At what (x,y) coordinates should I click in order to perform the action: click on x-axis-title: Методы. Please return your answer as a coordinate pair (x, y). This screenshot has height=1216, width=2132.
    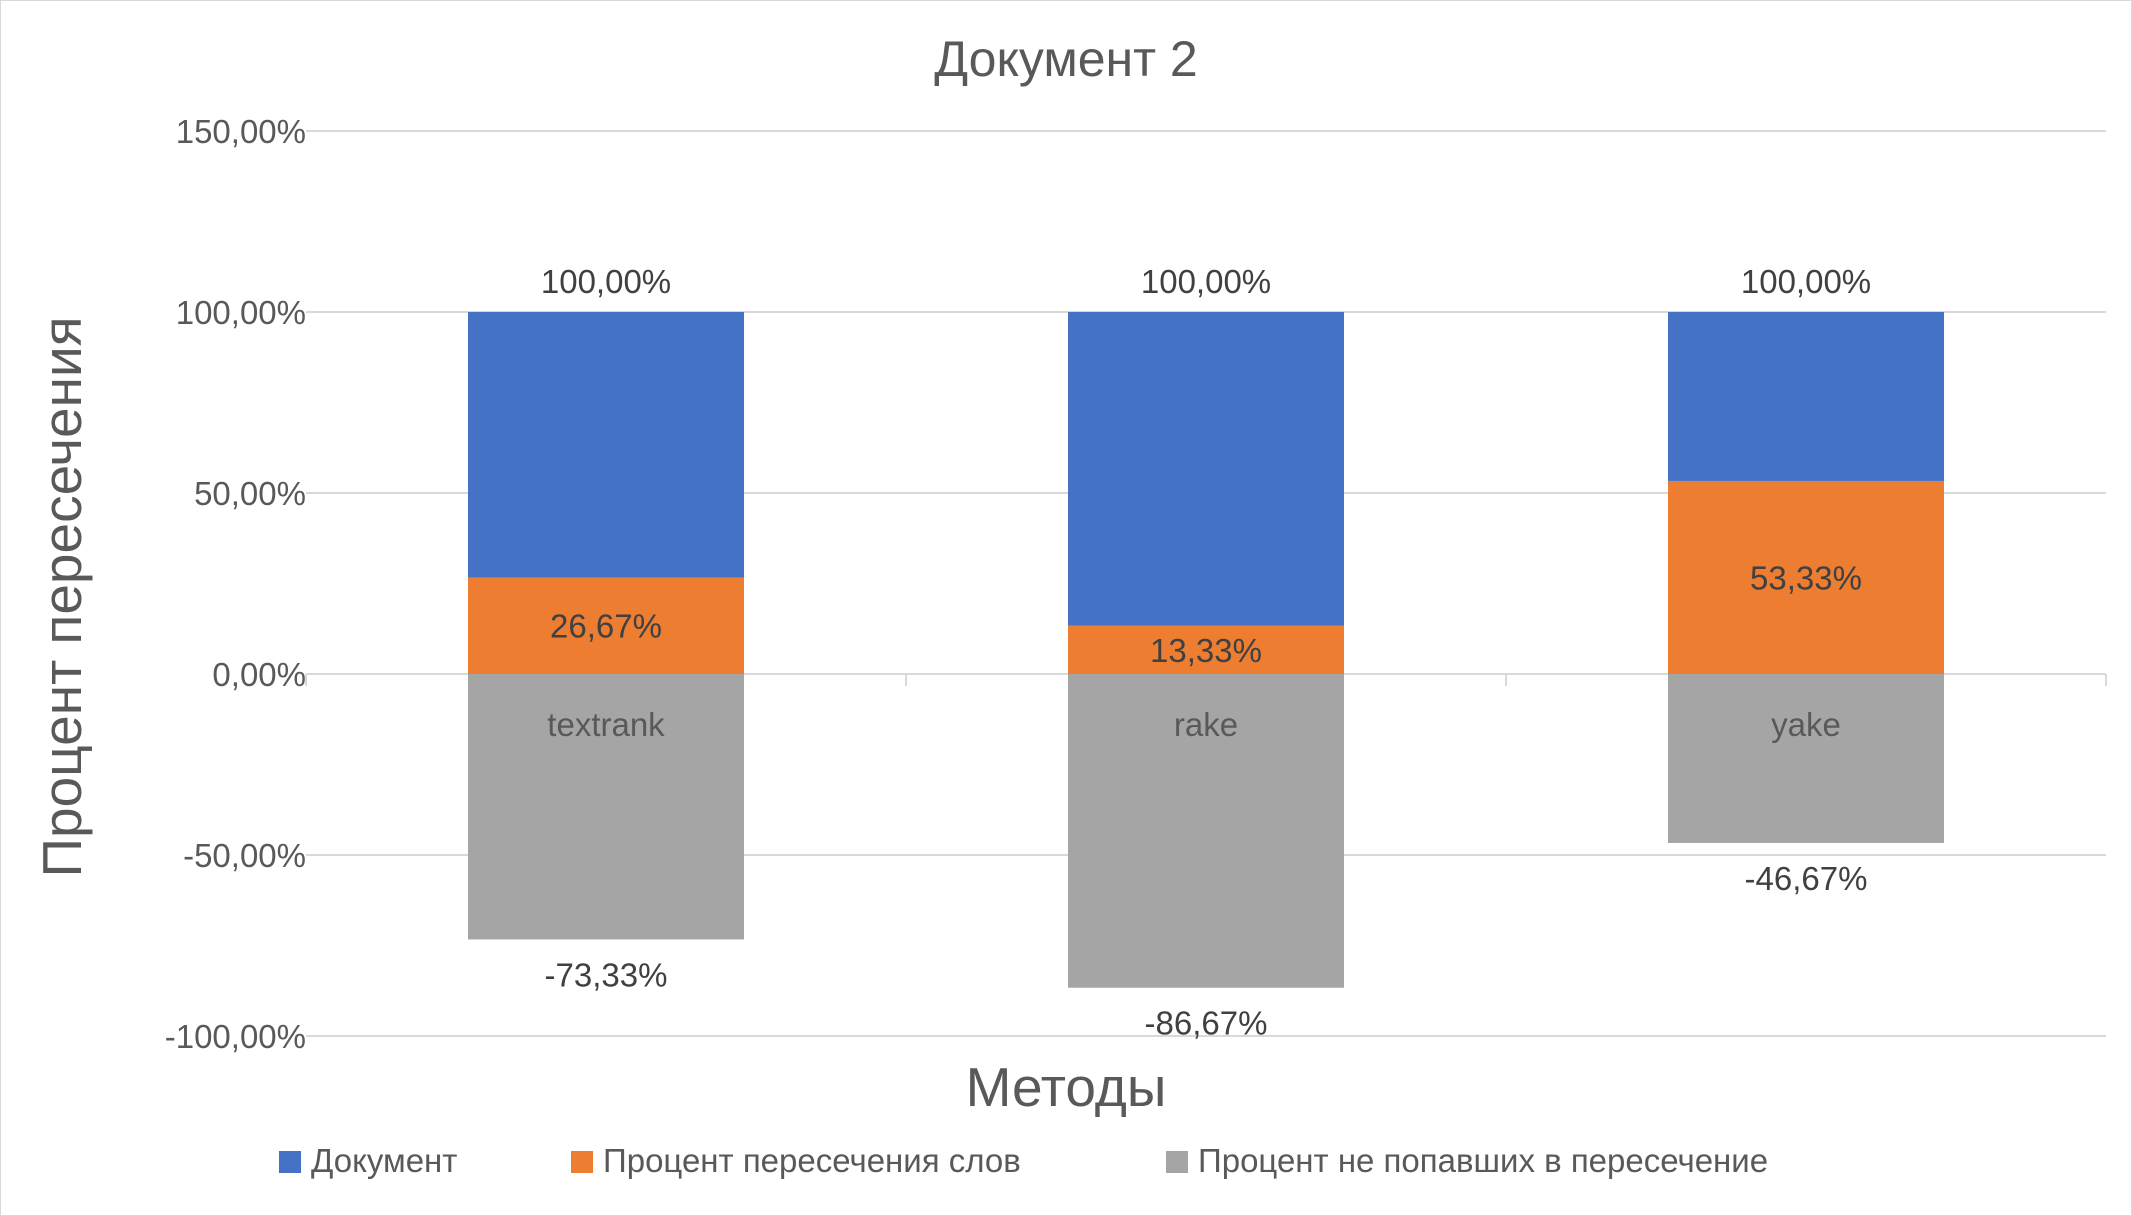
    Looking at the image, I should click on (1066, 1087).